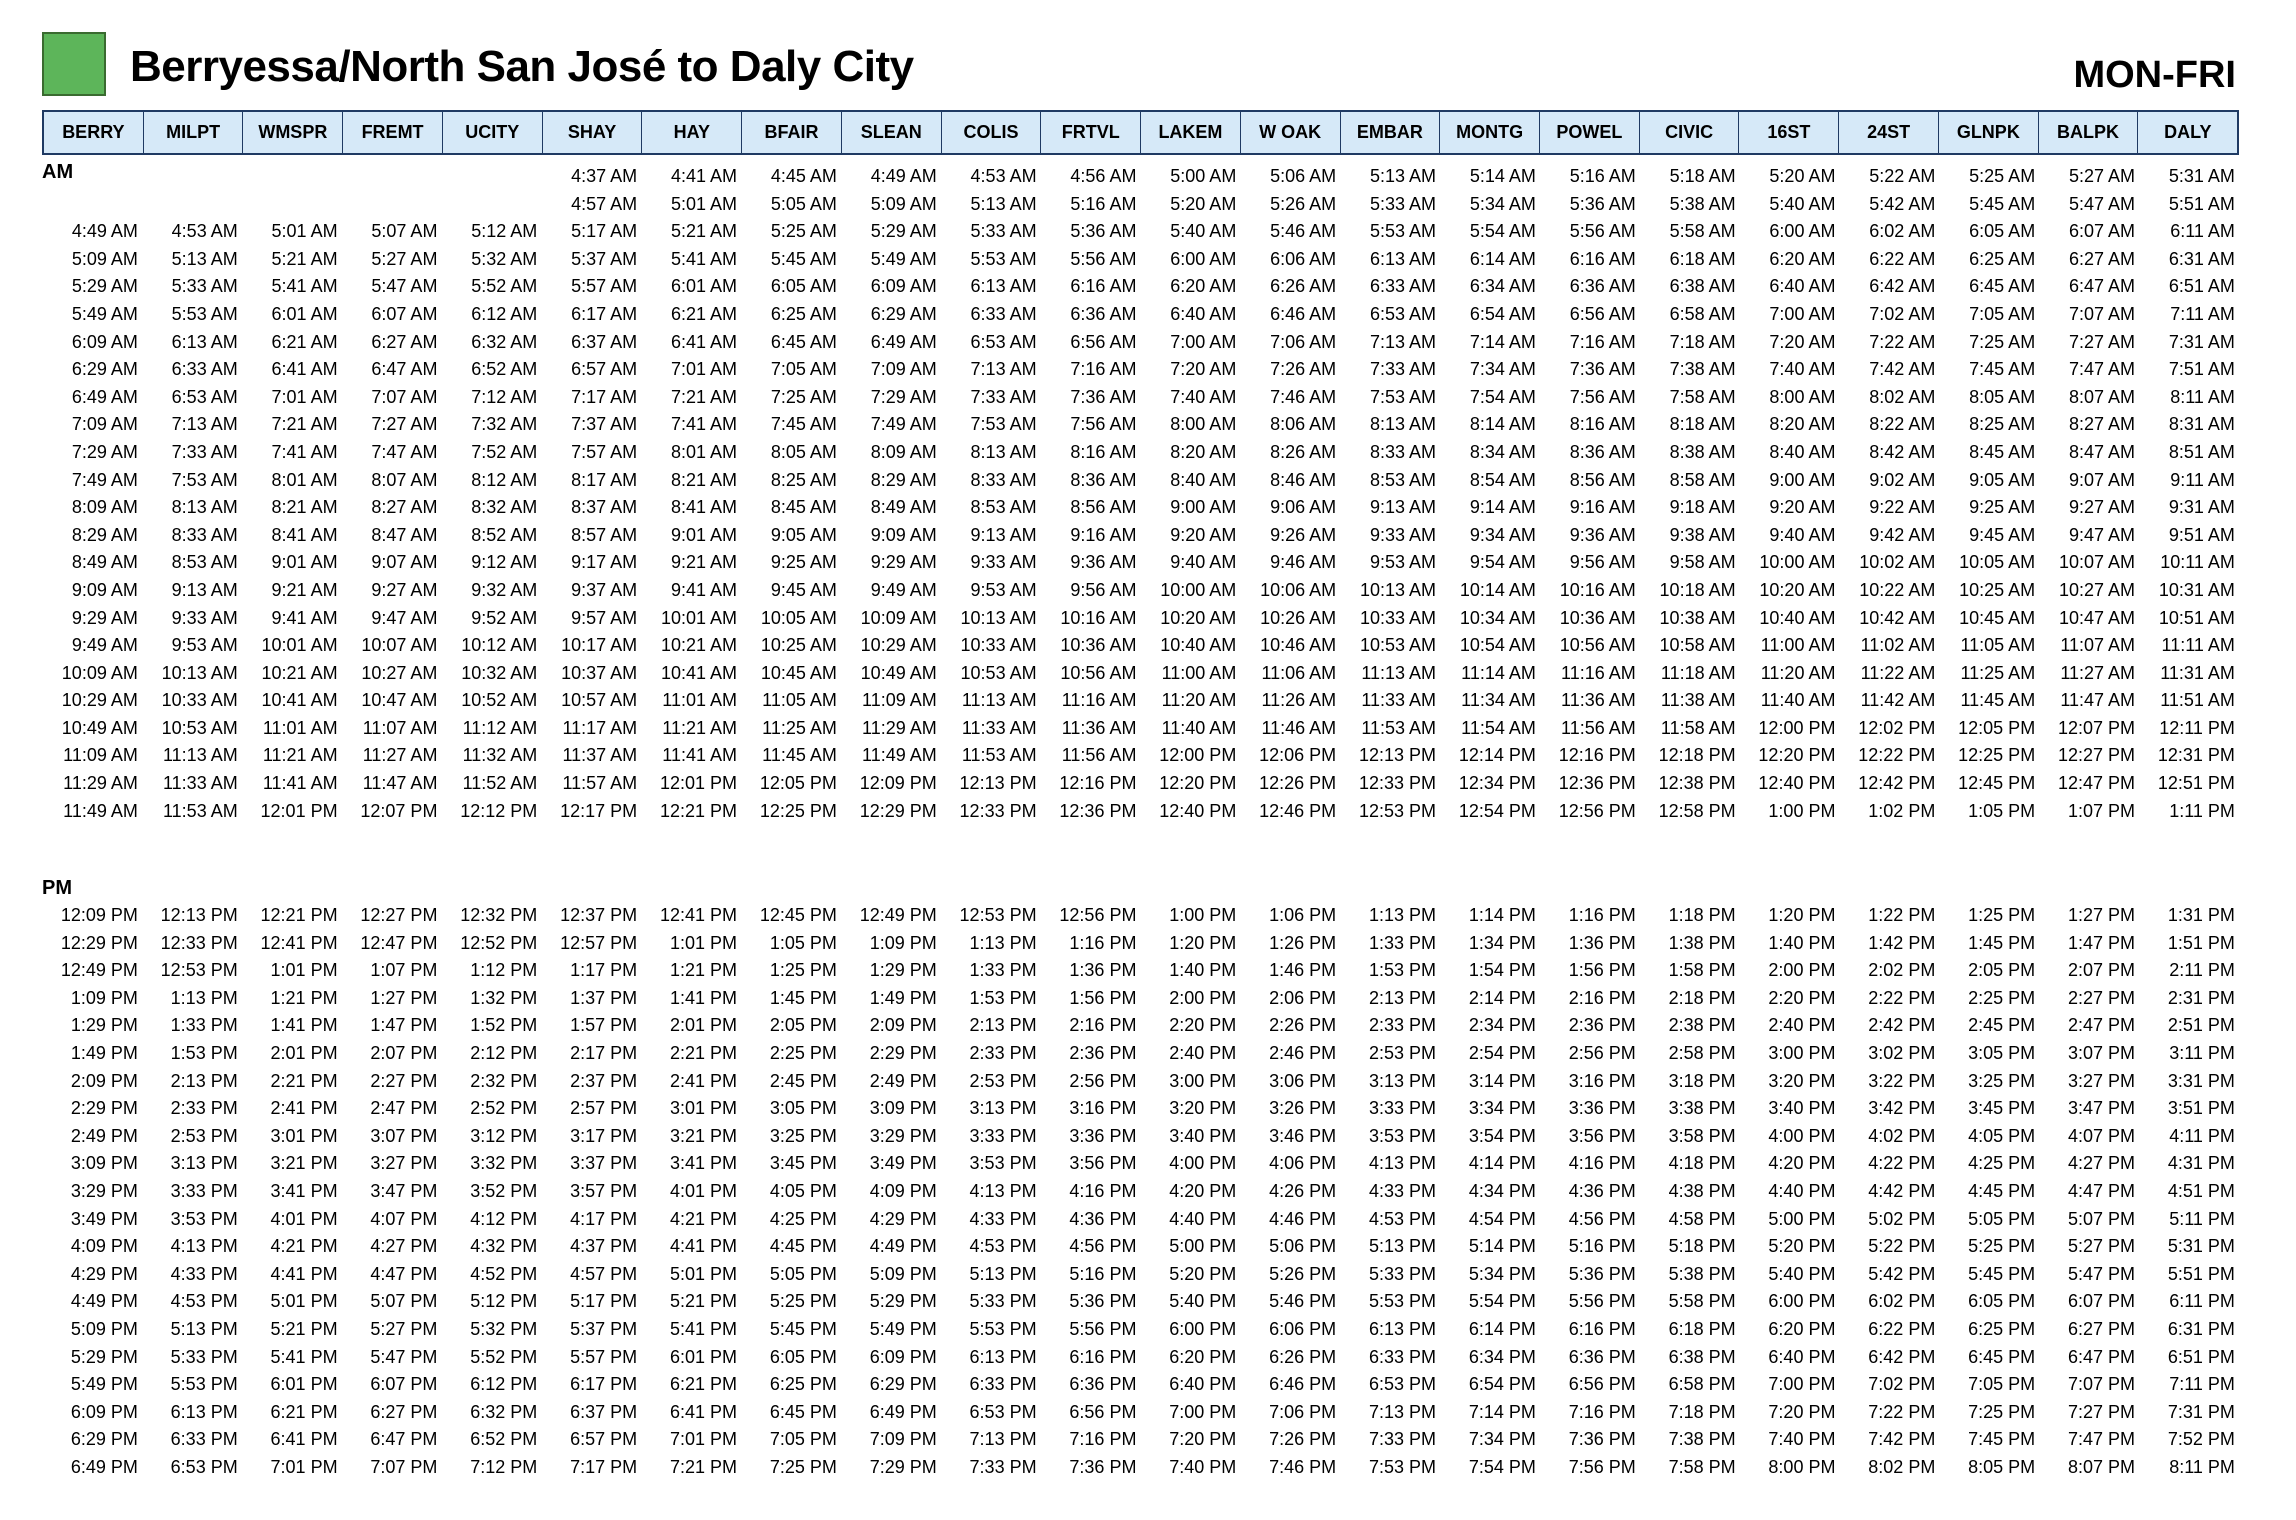 Image resolution: width=2296 pixels, height=1520 pixels. Describe the element at coordinates (404, 341) in the screenshot. I see `departure-time-cell: 6:27 AM` at that location.